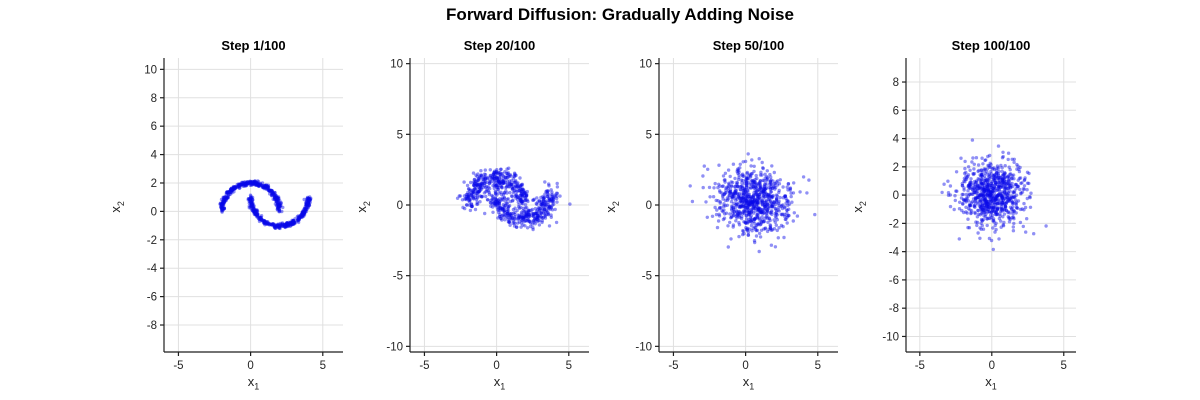 The width and height of the screenshot is (1200, 400). What do you see at coordinates (253, 45) in the screenshot?
I see `subplot-title: Step 1/100` at bounding box center [253, 45].